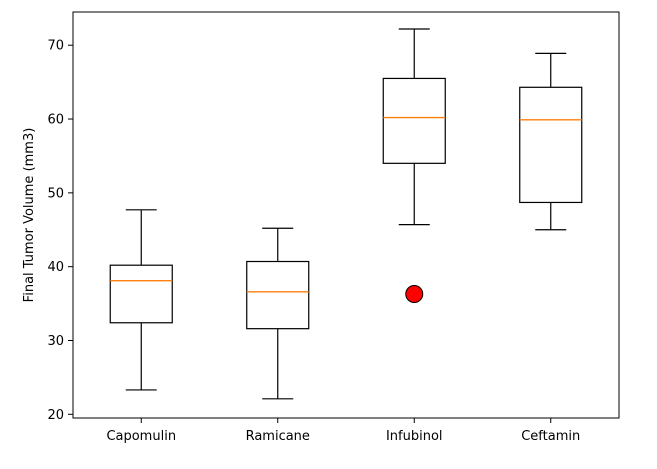 The height and width of the screenshot is (469, 657). What do you see at coordinates (414, 120) in the screenshot?
I see `box-infubinol` at bounding box center [414, 120].